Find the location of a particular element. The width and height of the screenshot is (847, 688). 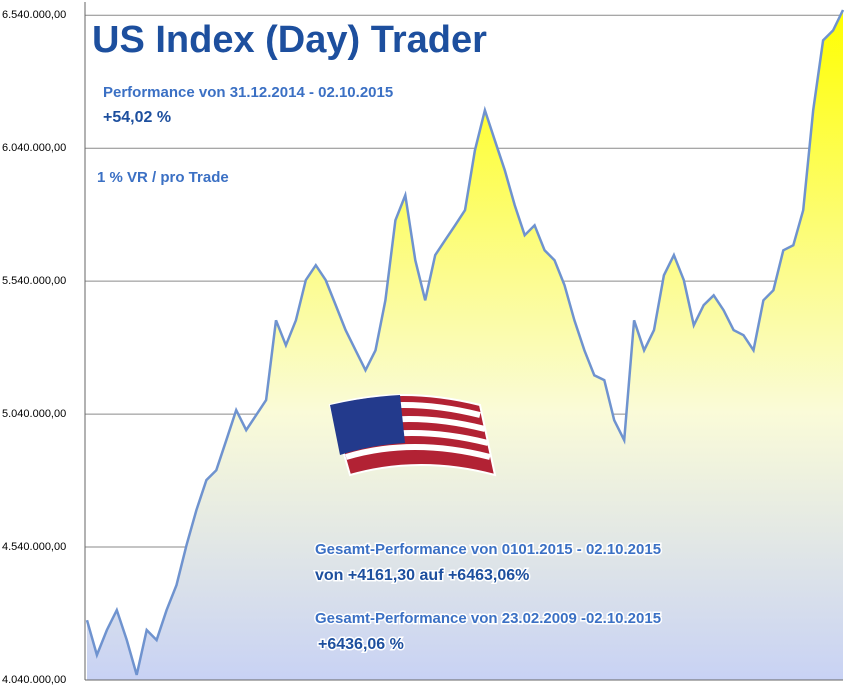

annotation: +6436,06 % is located at coordinates (361, 644).